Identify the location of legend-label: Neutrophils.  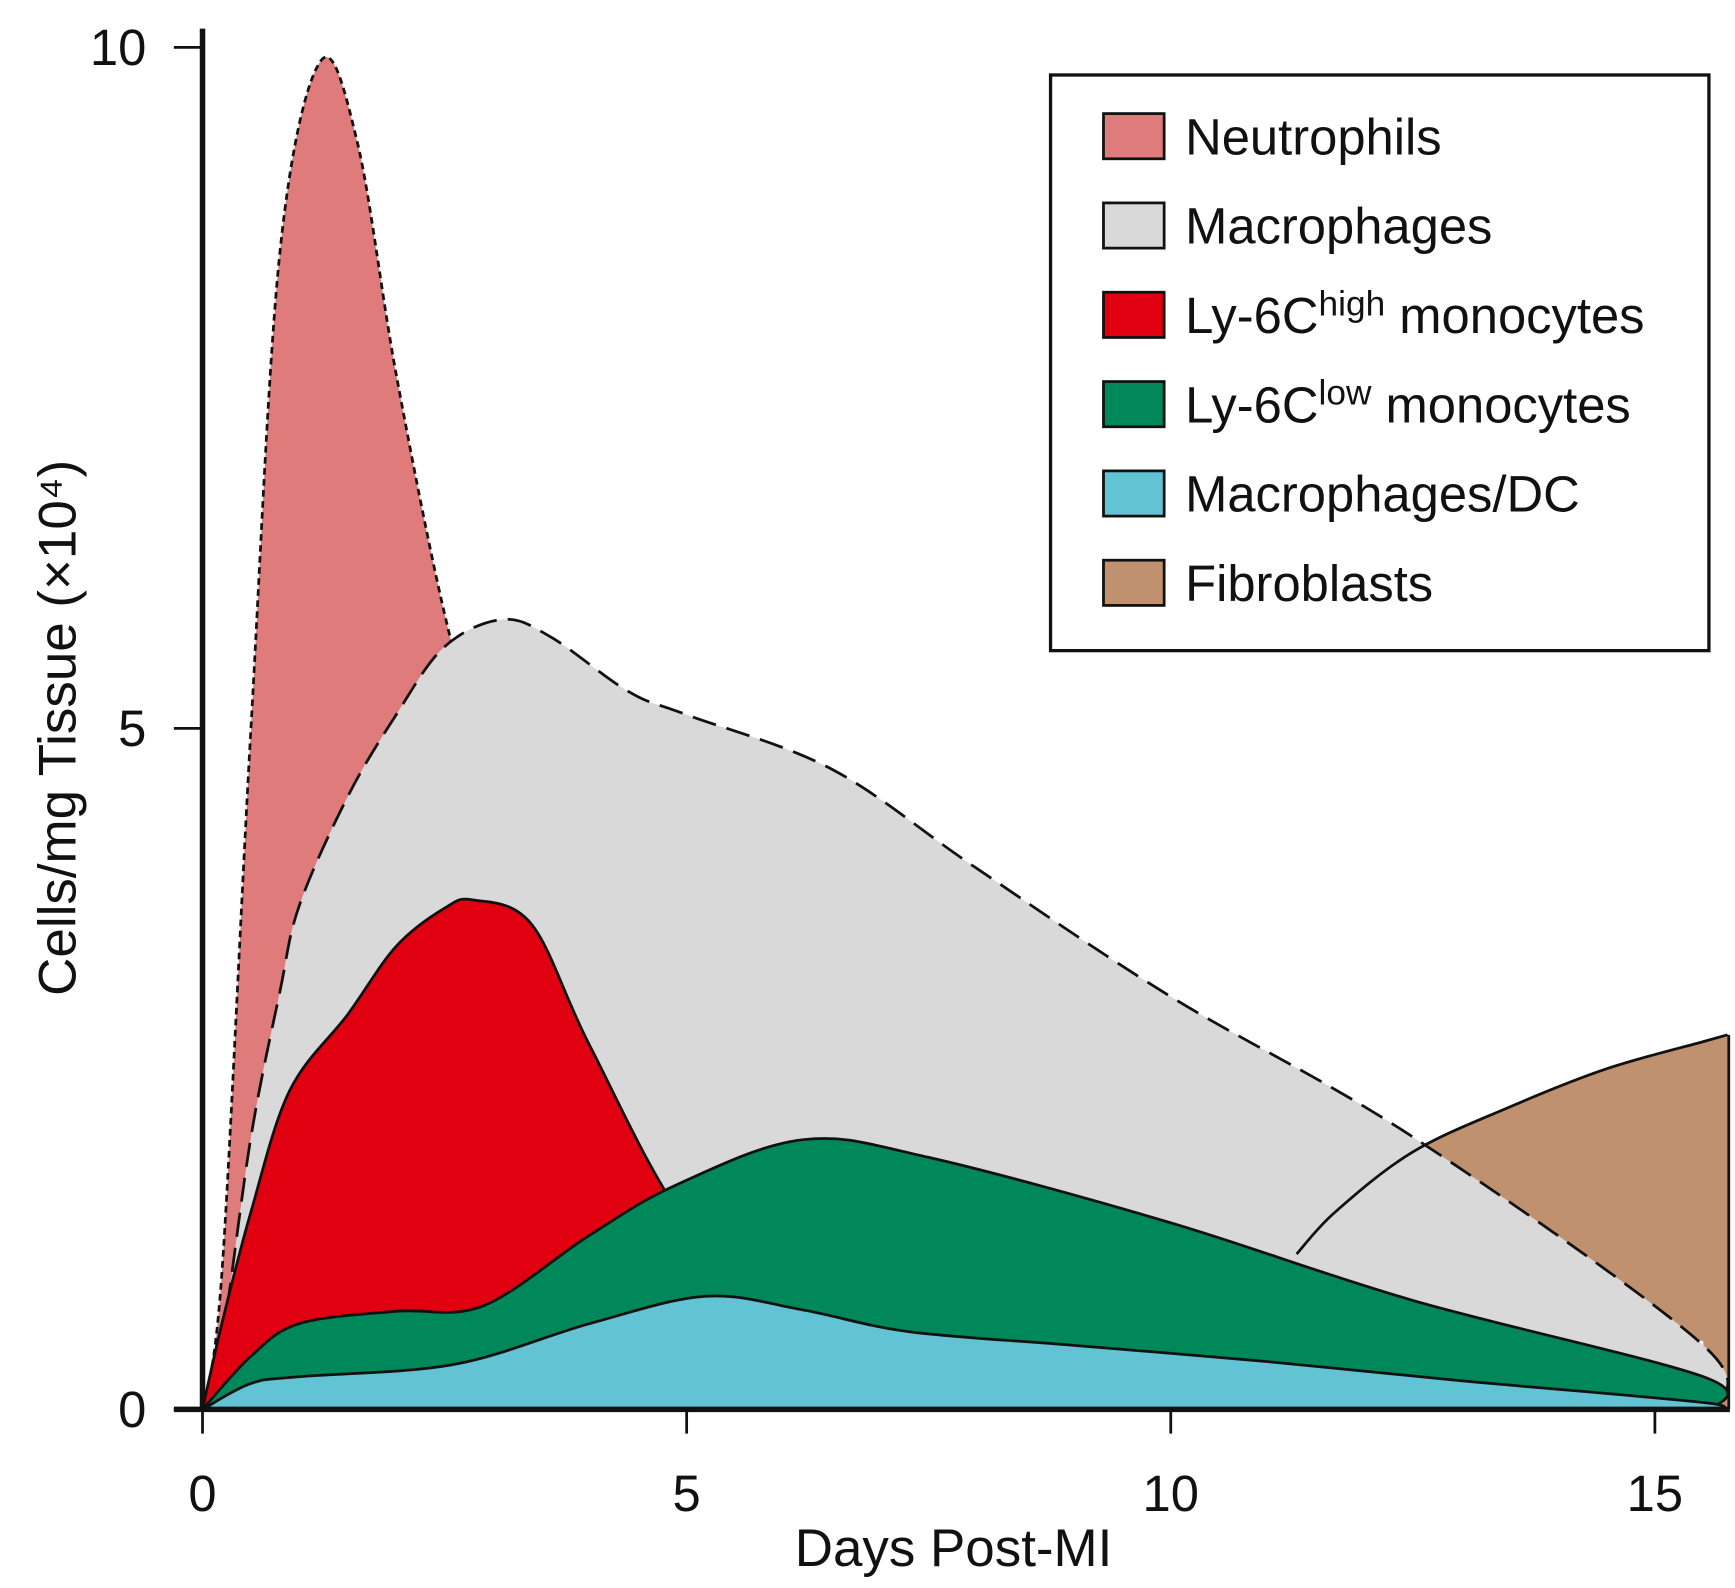
(1313, 136).